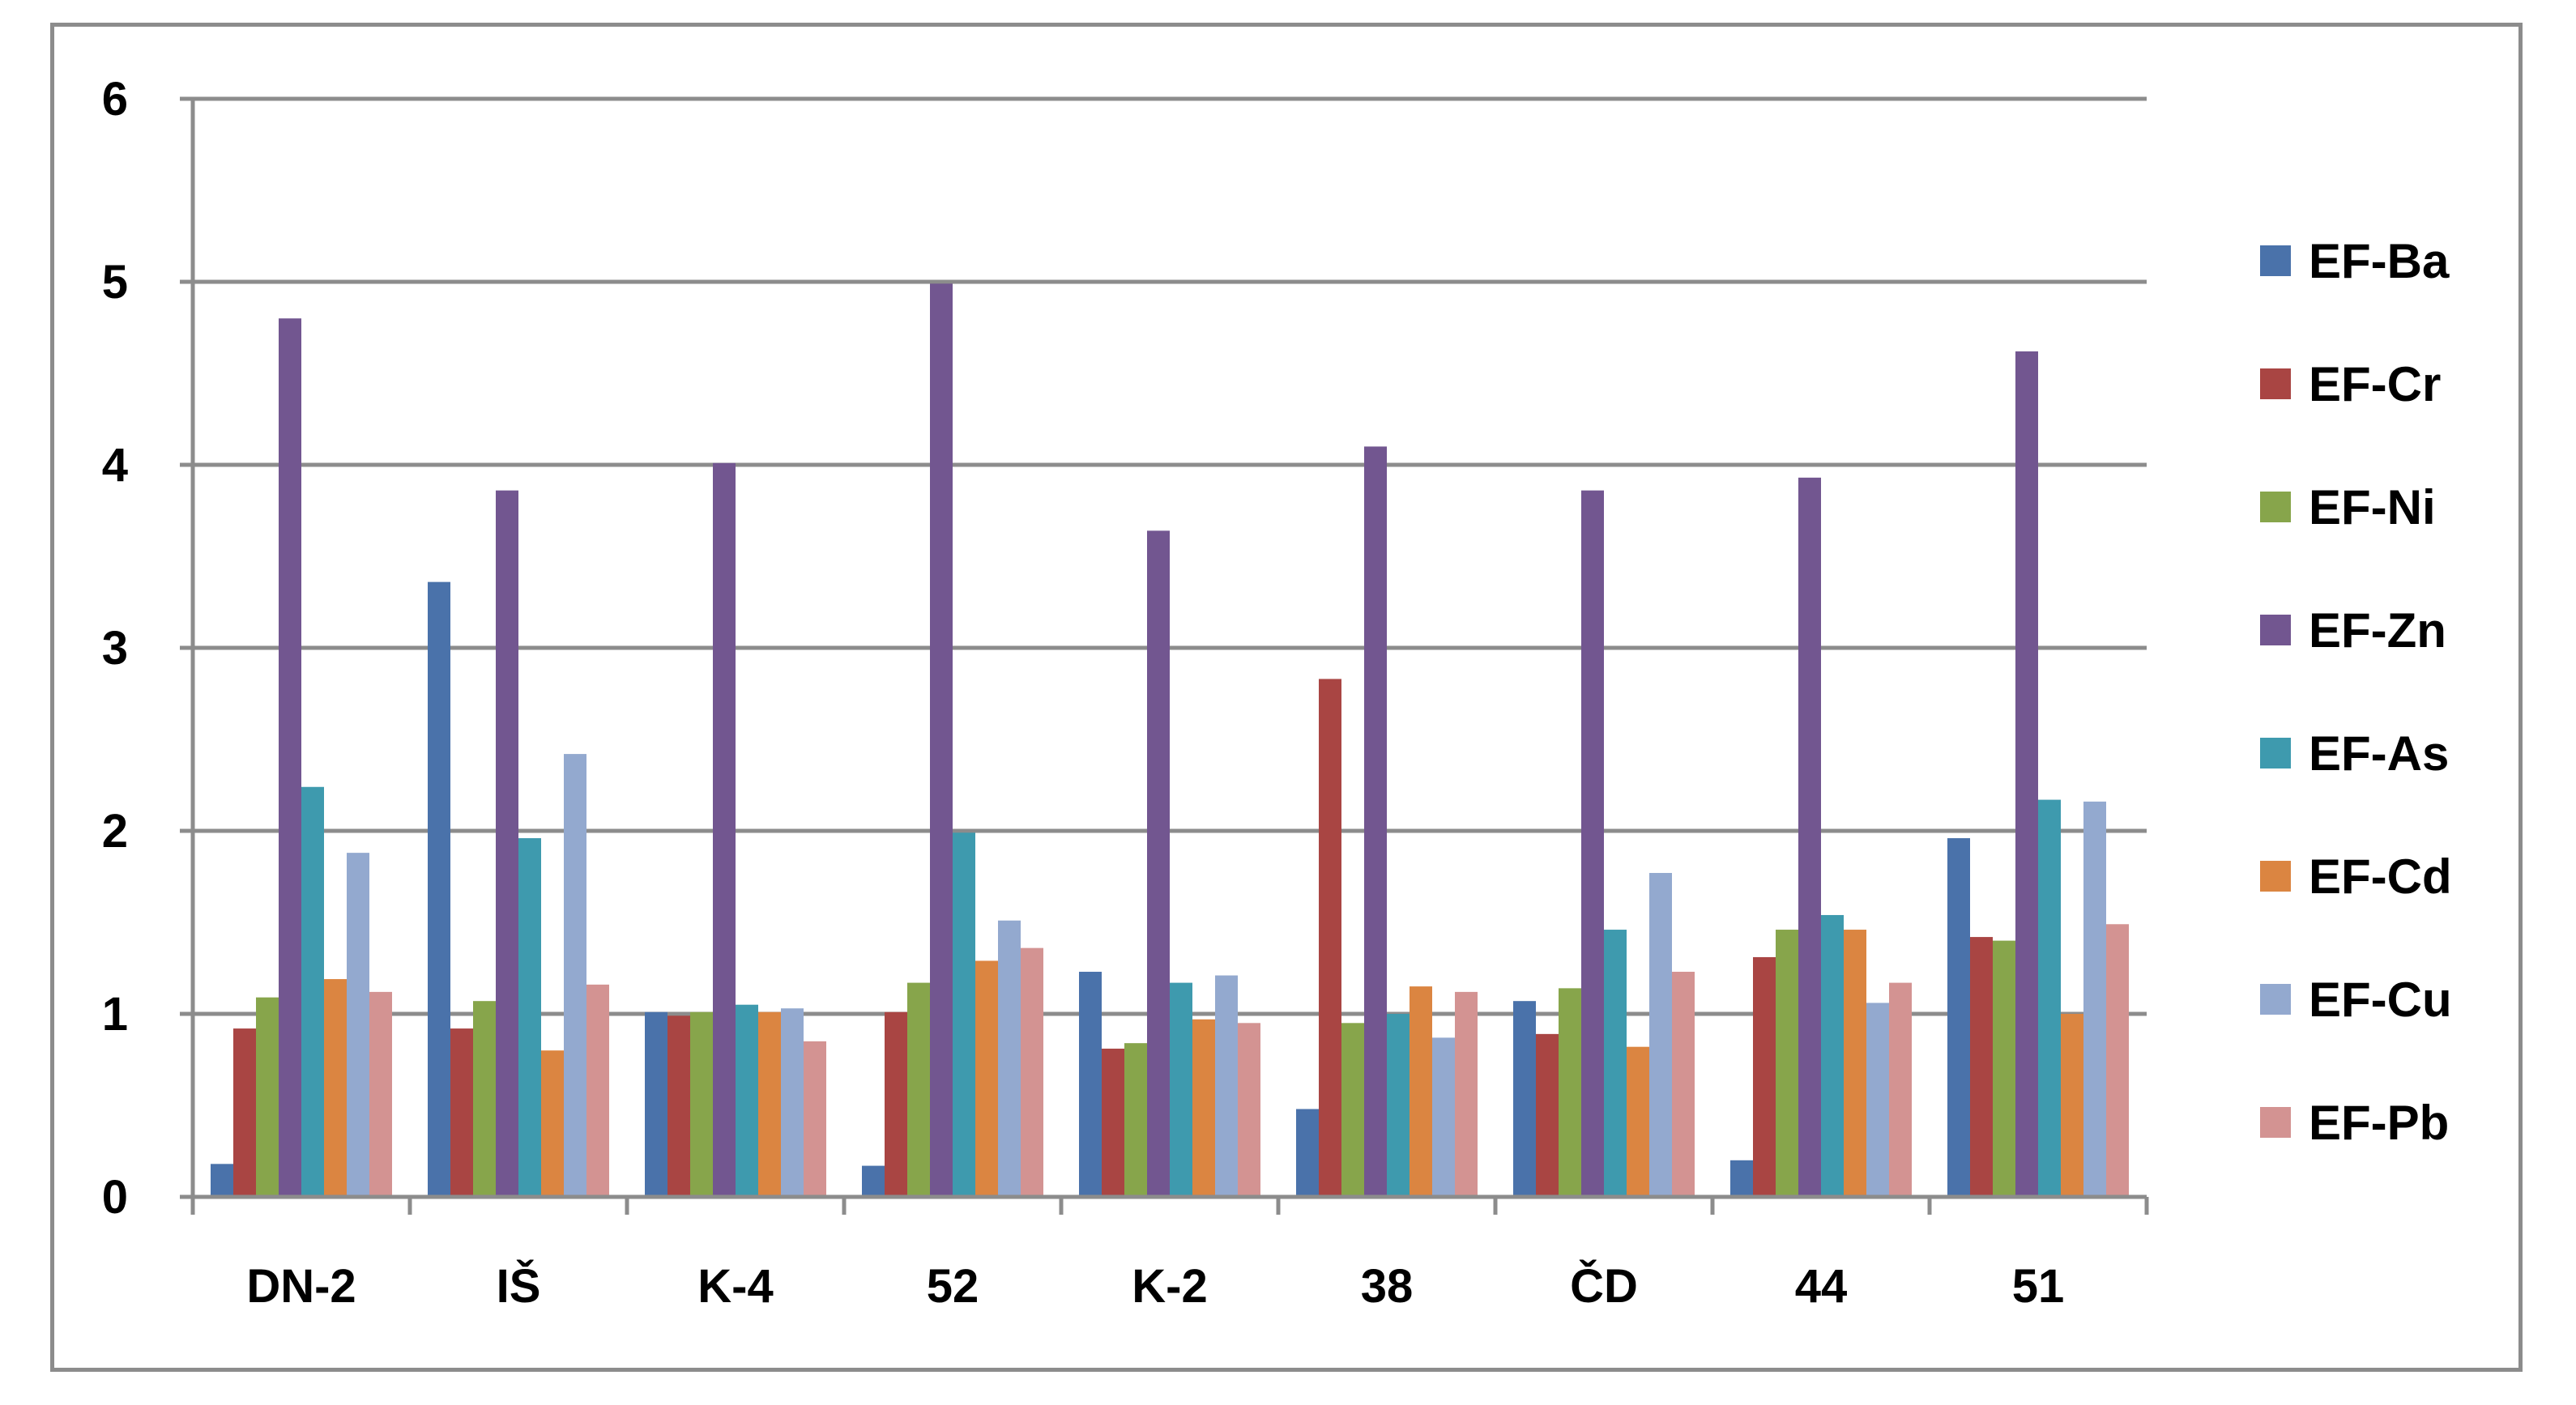 This screenshot has height=1405, width=2576. What do you see at coordinates (115, 465) in the screenshot?
I see `y-tick-label: 4` at bounding box center [115, 465].